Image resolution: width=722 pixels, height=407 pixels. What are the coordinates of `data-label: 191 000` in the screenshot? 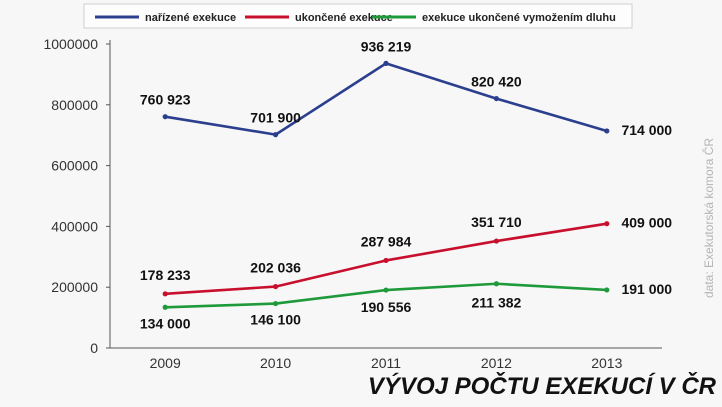 It's located at (646, 289).